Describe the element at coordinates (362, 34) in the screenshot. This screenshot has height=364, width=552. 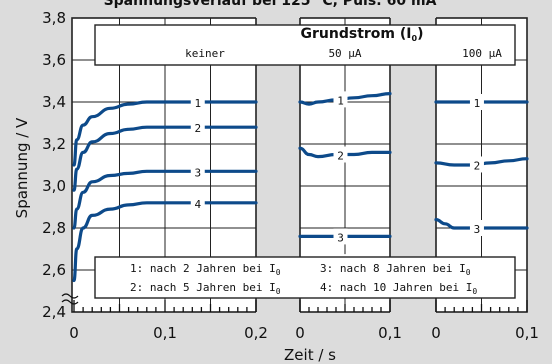
I see `grundstrom-label: Grundstrom (I0)` at that location.